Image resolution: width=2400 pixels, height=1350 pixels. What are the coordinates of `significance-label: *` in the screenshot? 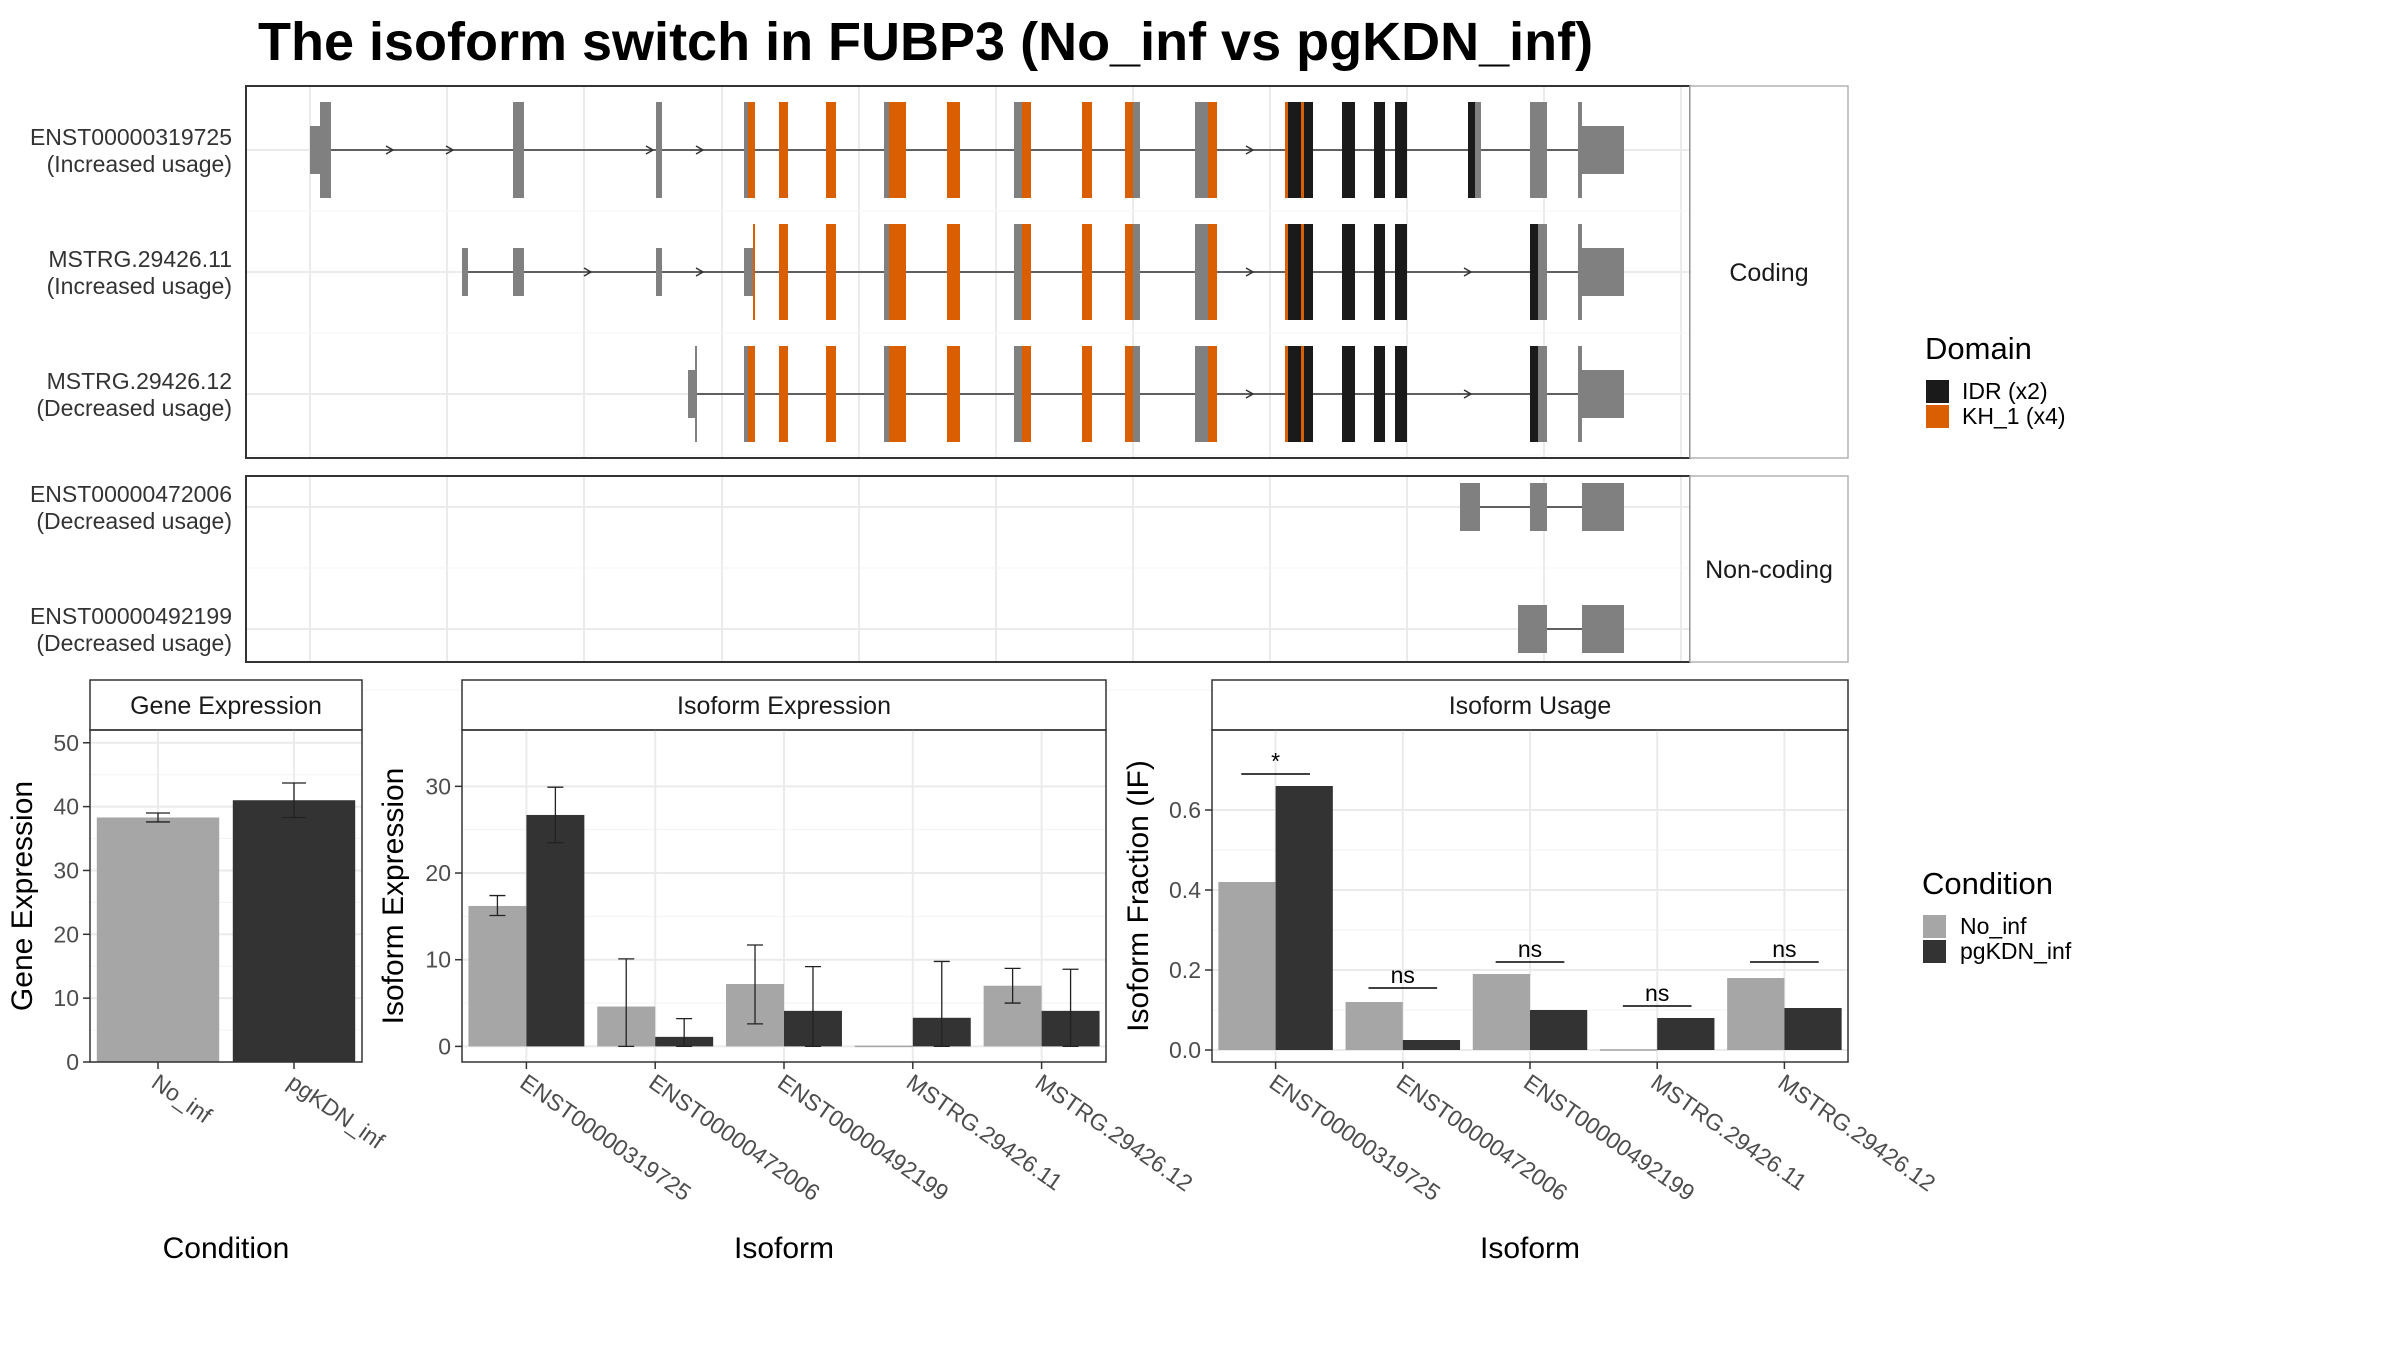 It's located at (1275, 761).